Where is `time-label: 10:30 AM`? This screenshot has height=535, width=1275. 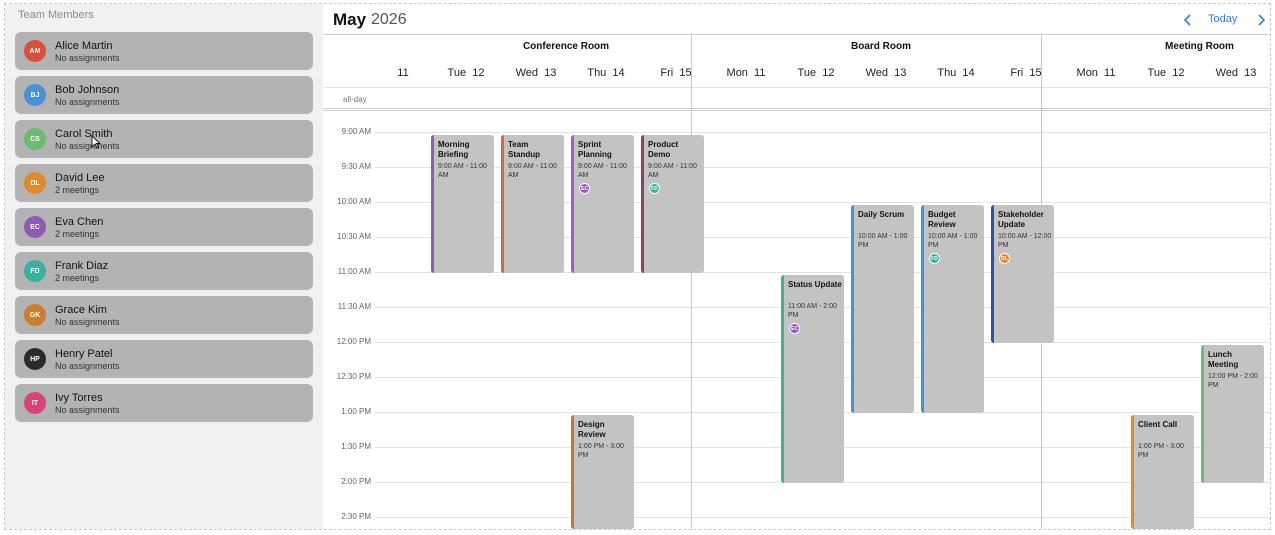
time-label: 10:30 AM is located at coordinates (354, 236).